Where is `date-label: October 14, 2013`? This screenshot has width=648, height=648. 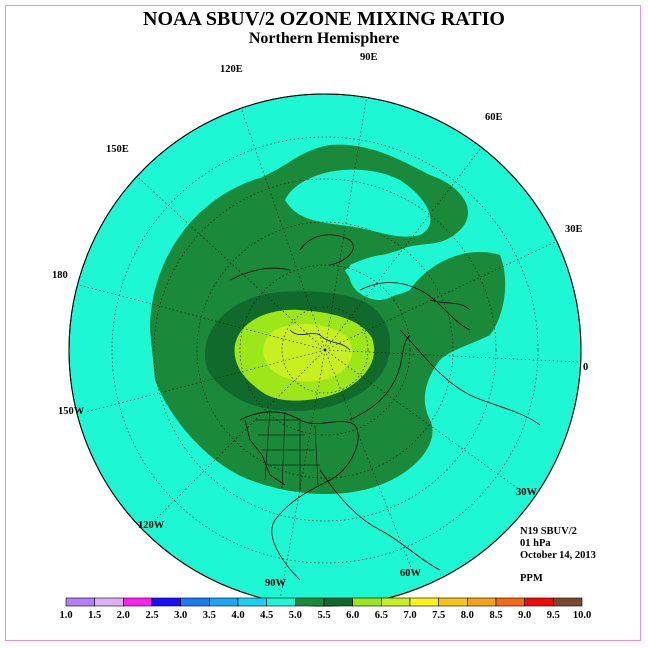
date-label: October 14, 2013 is located at coordinates (558, 555).